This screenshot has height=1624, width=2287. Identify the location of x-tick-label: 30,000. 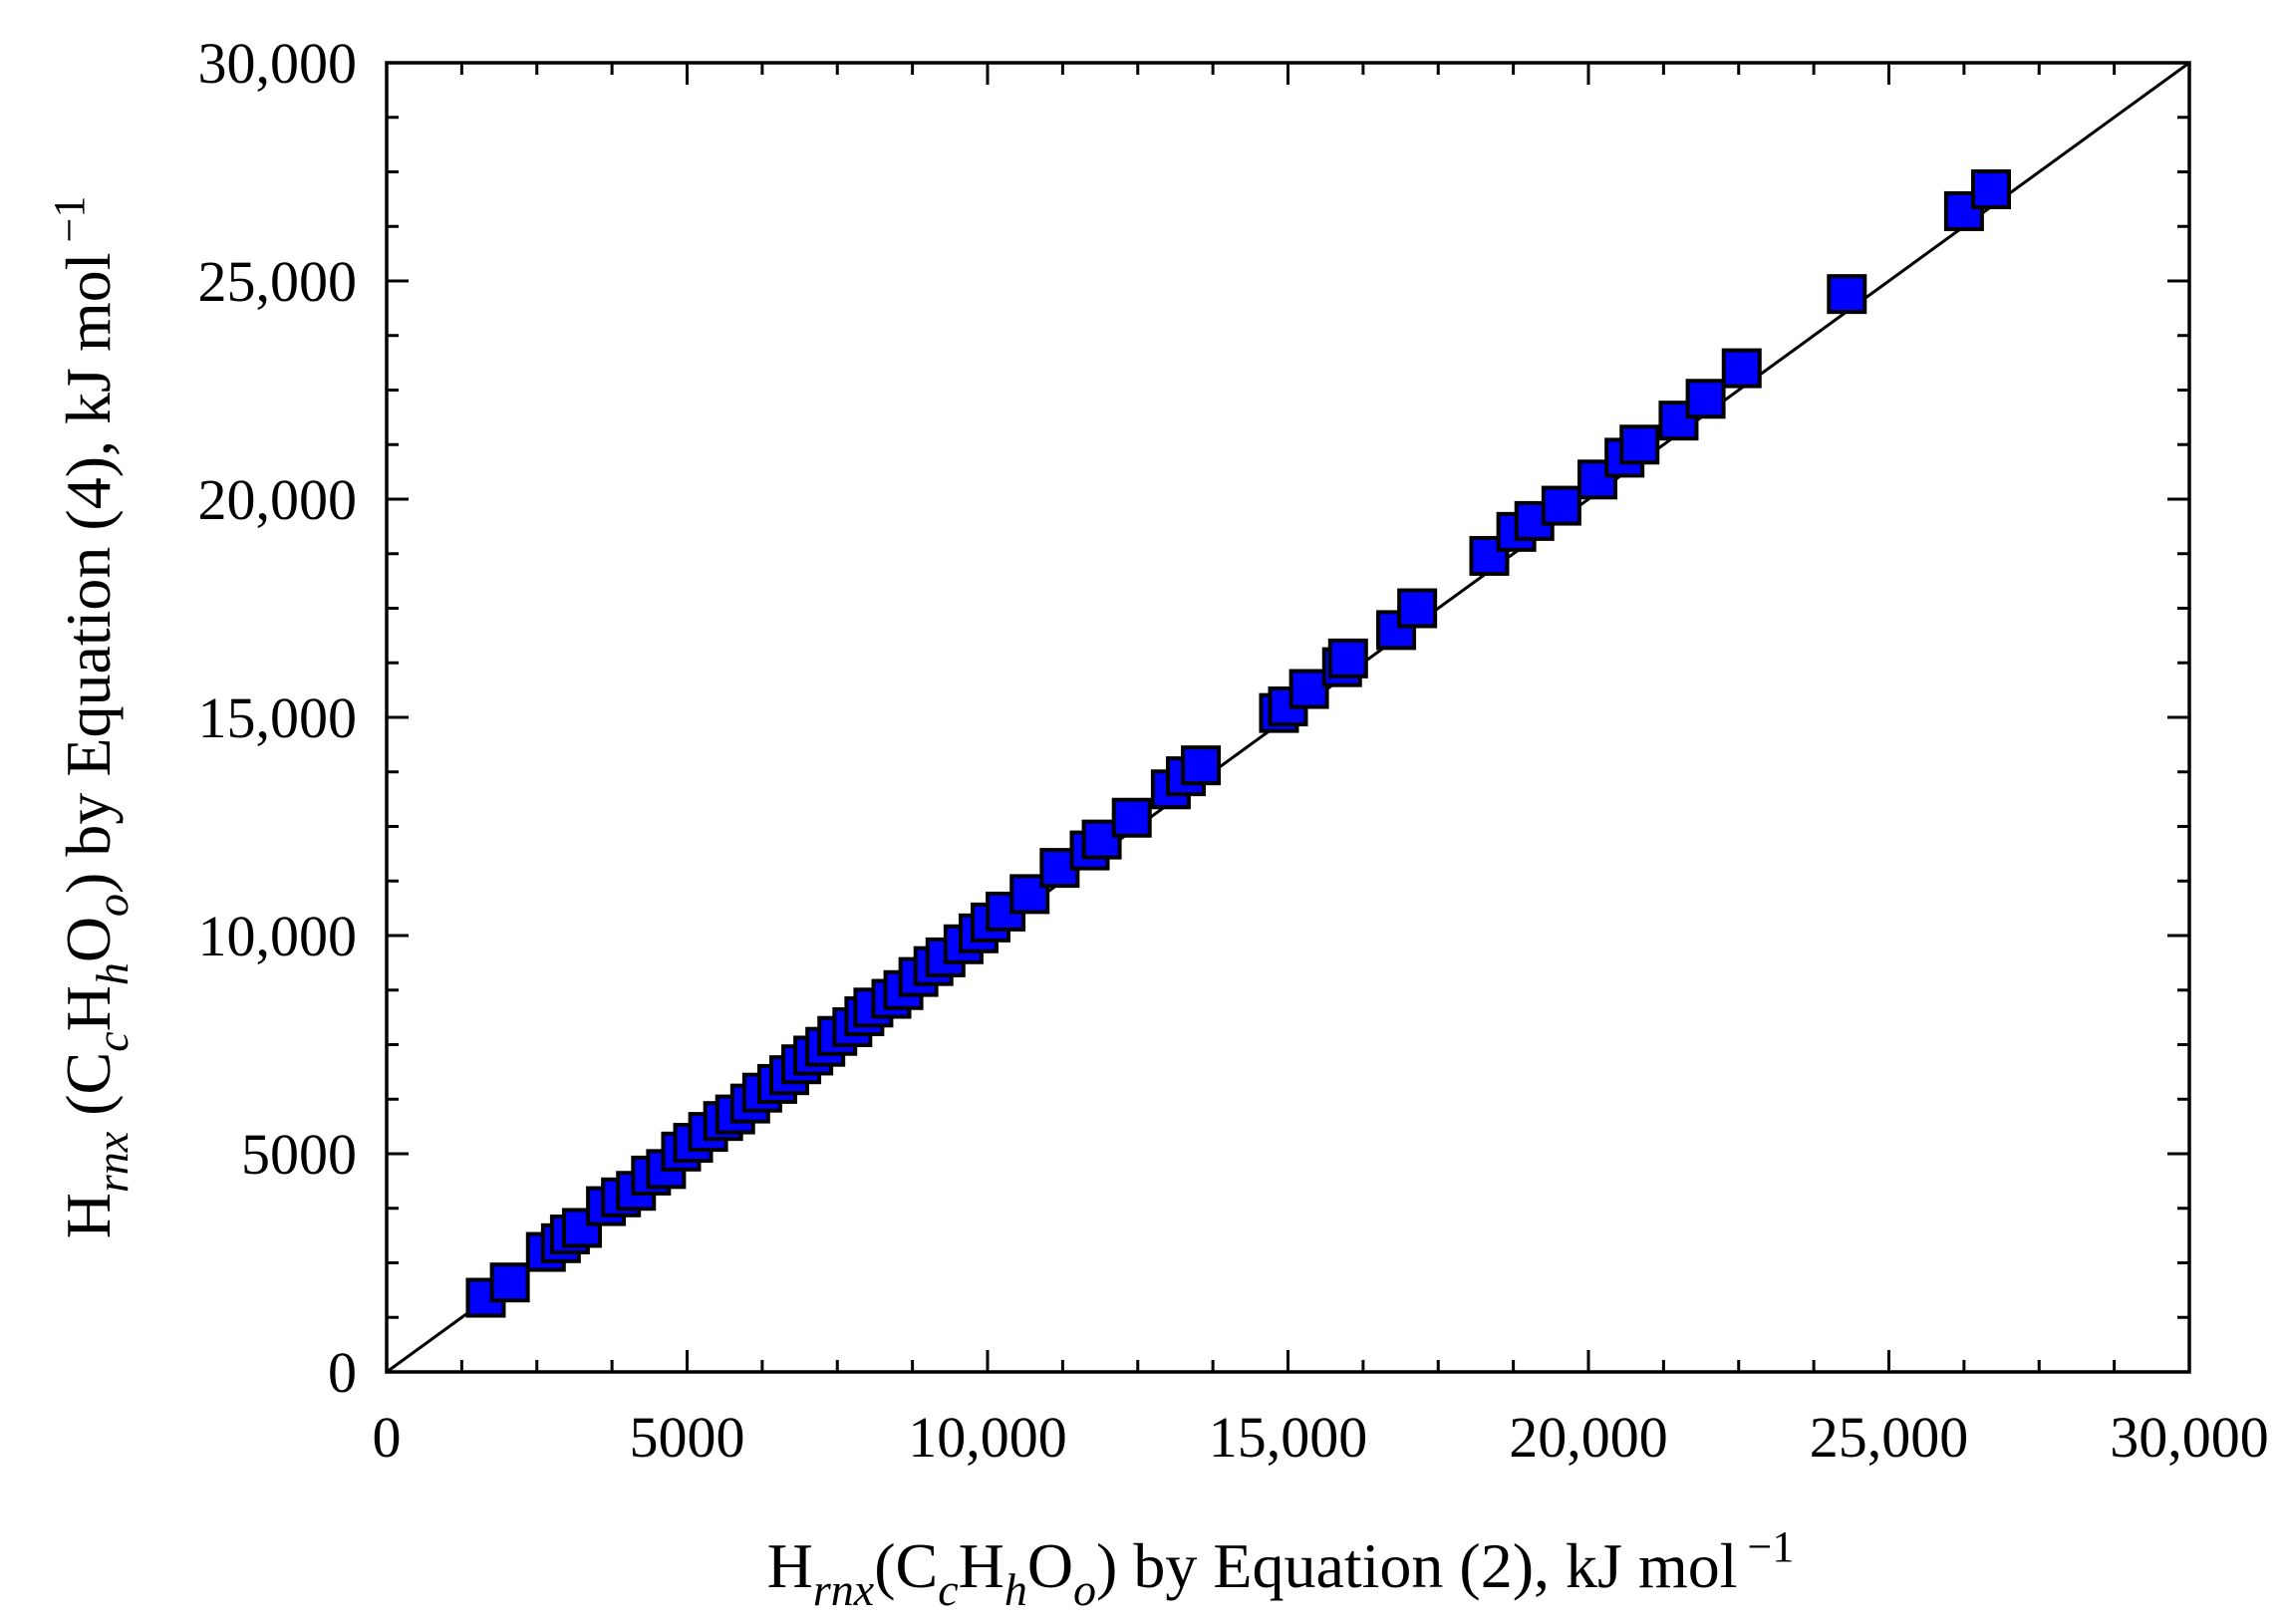
(2189, 1438).